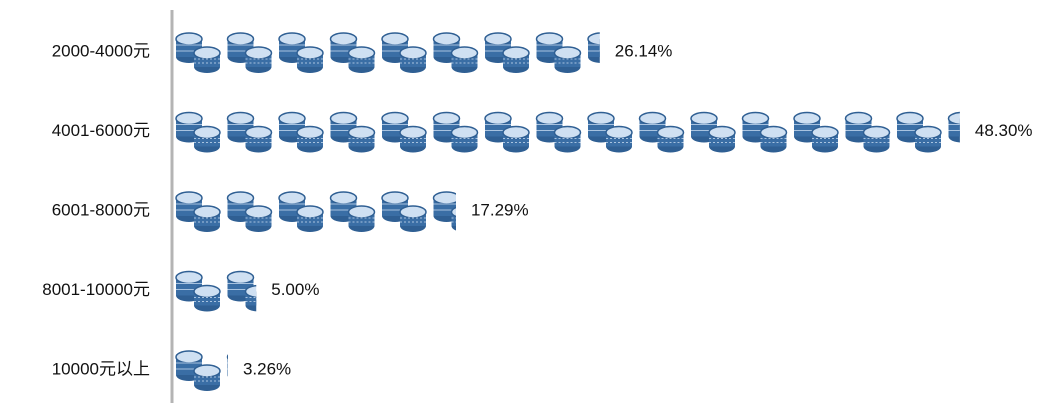 The image size is (1051, 405). Describe the element at coordinates (101, 369) in the screenshot. I see `category-label: 10000元以上` at that location.